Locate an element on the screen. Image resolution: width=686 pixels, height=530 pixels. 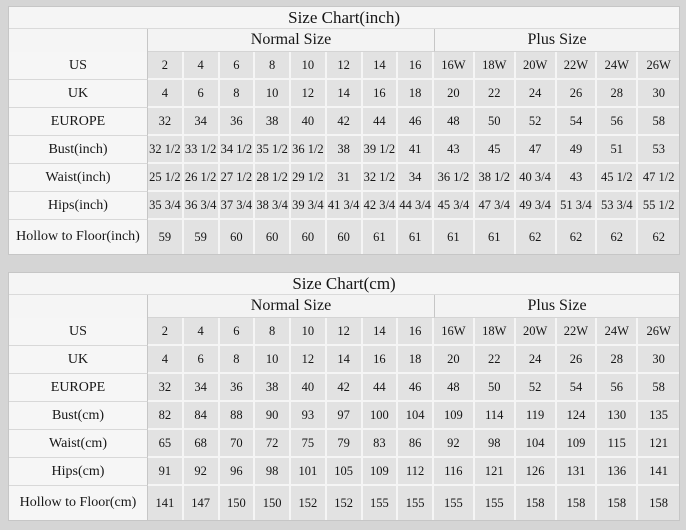
size-cell: 119 is located at coordinates (536, 416).